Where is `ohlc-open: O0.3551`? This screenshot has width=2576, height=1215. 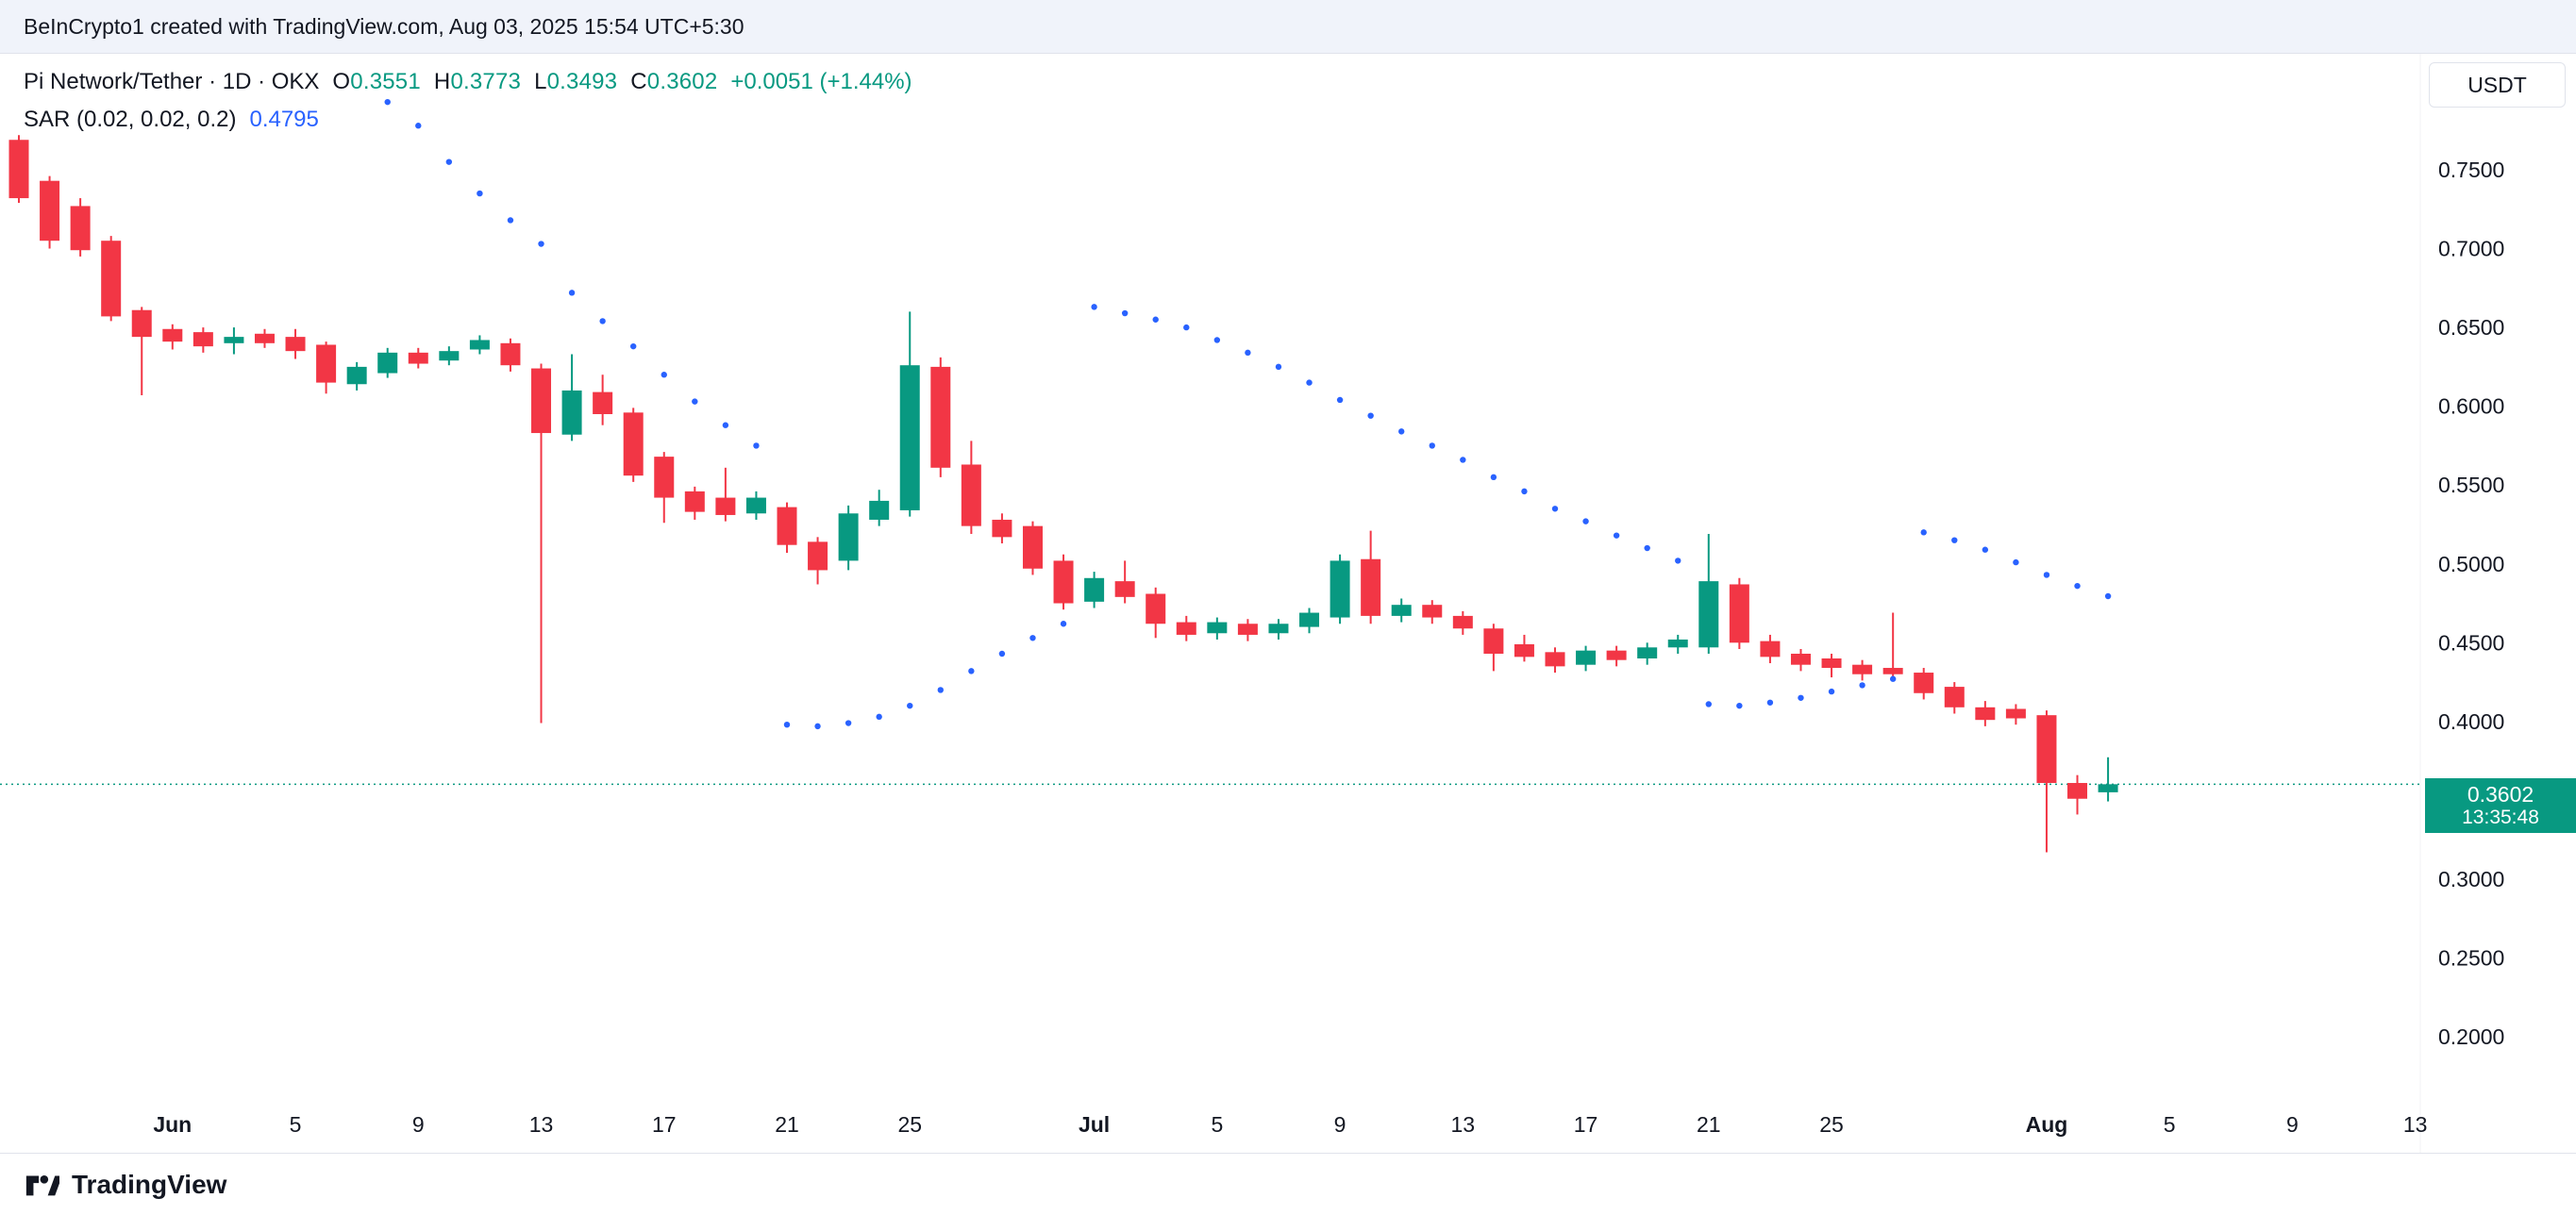
ohlc-open: O0.3551 is located at coordinates (376, 81).